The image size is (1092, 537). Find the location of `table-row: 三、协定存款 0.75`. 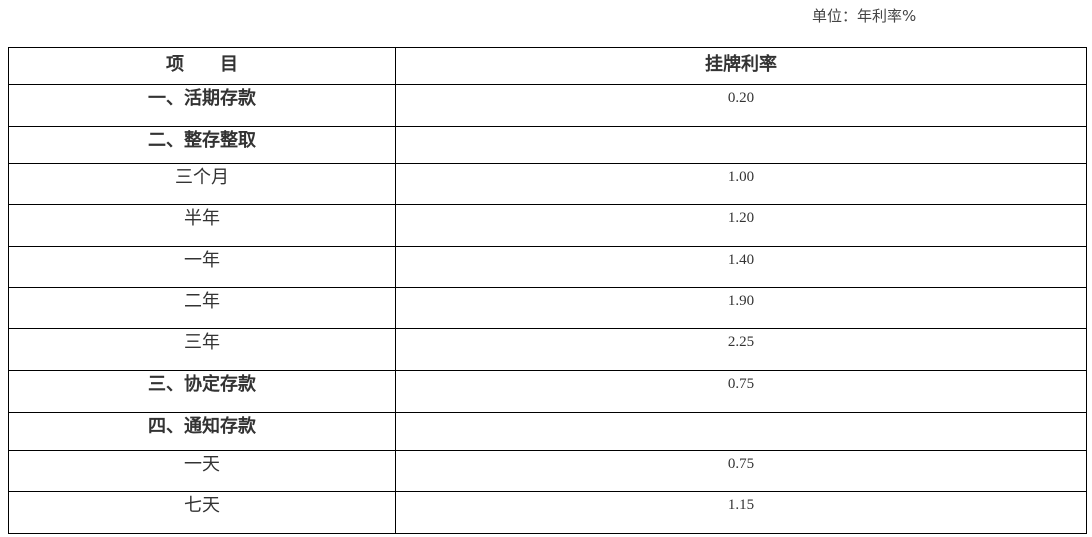

table-row: 三、协定存款 0.75 is located at coordinates (547, 391).